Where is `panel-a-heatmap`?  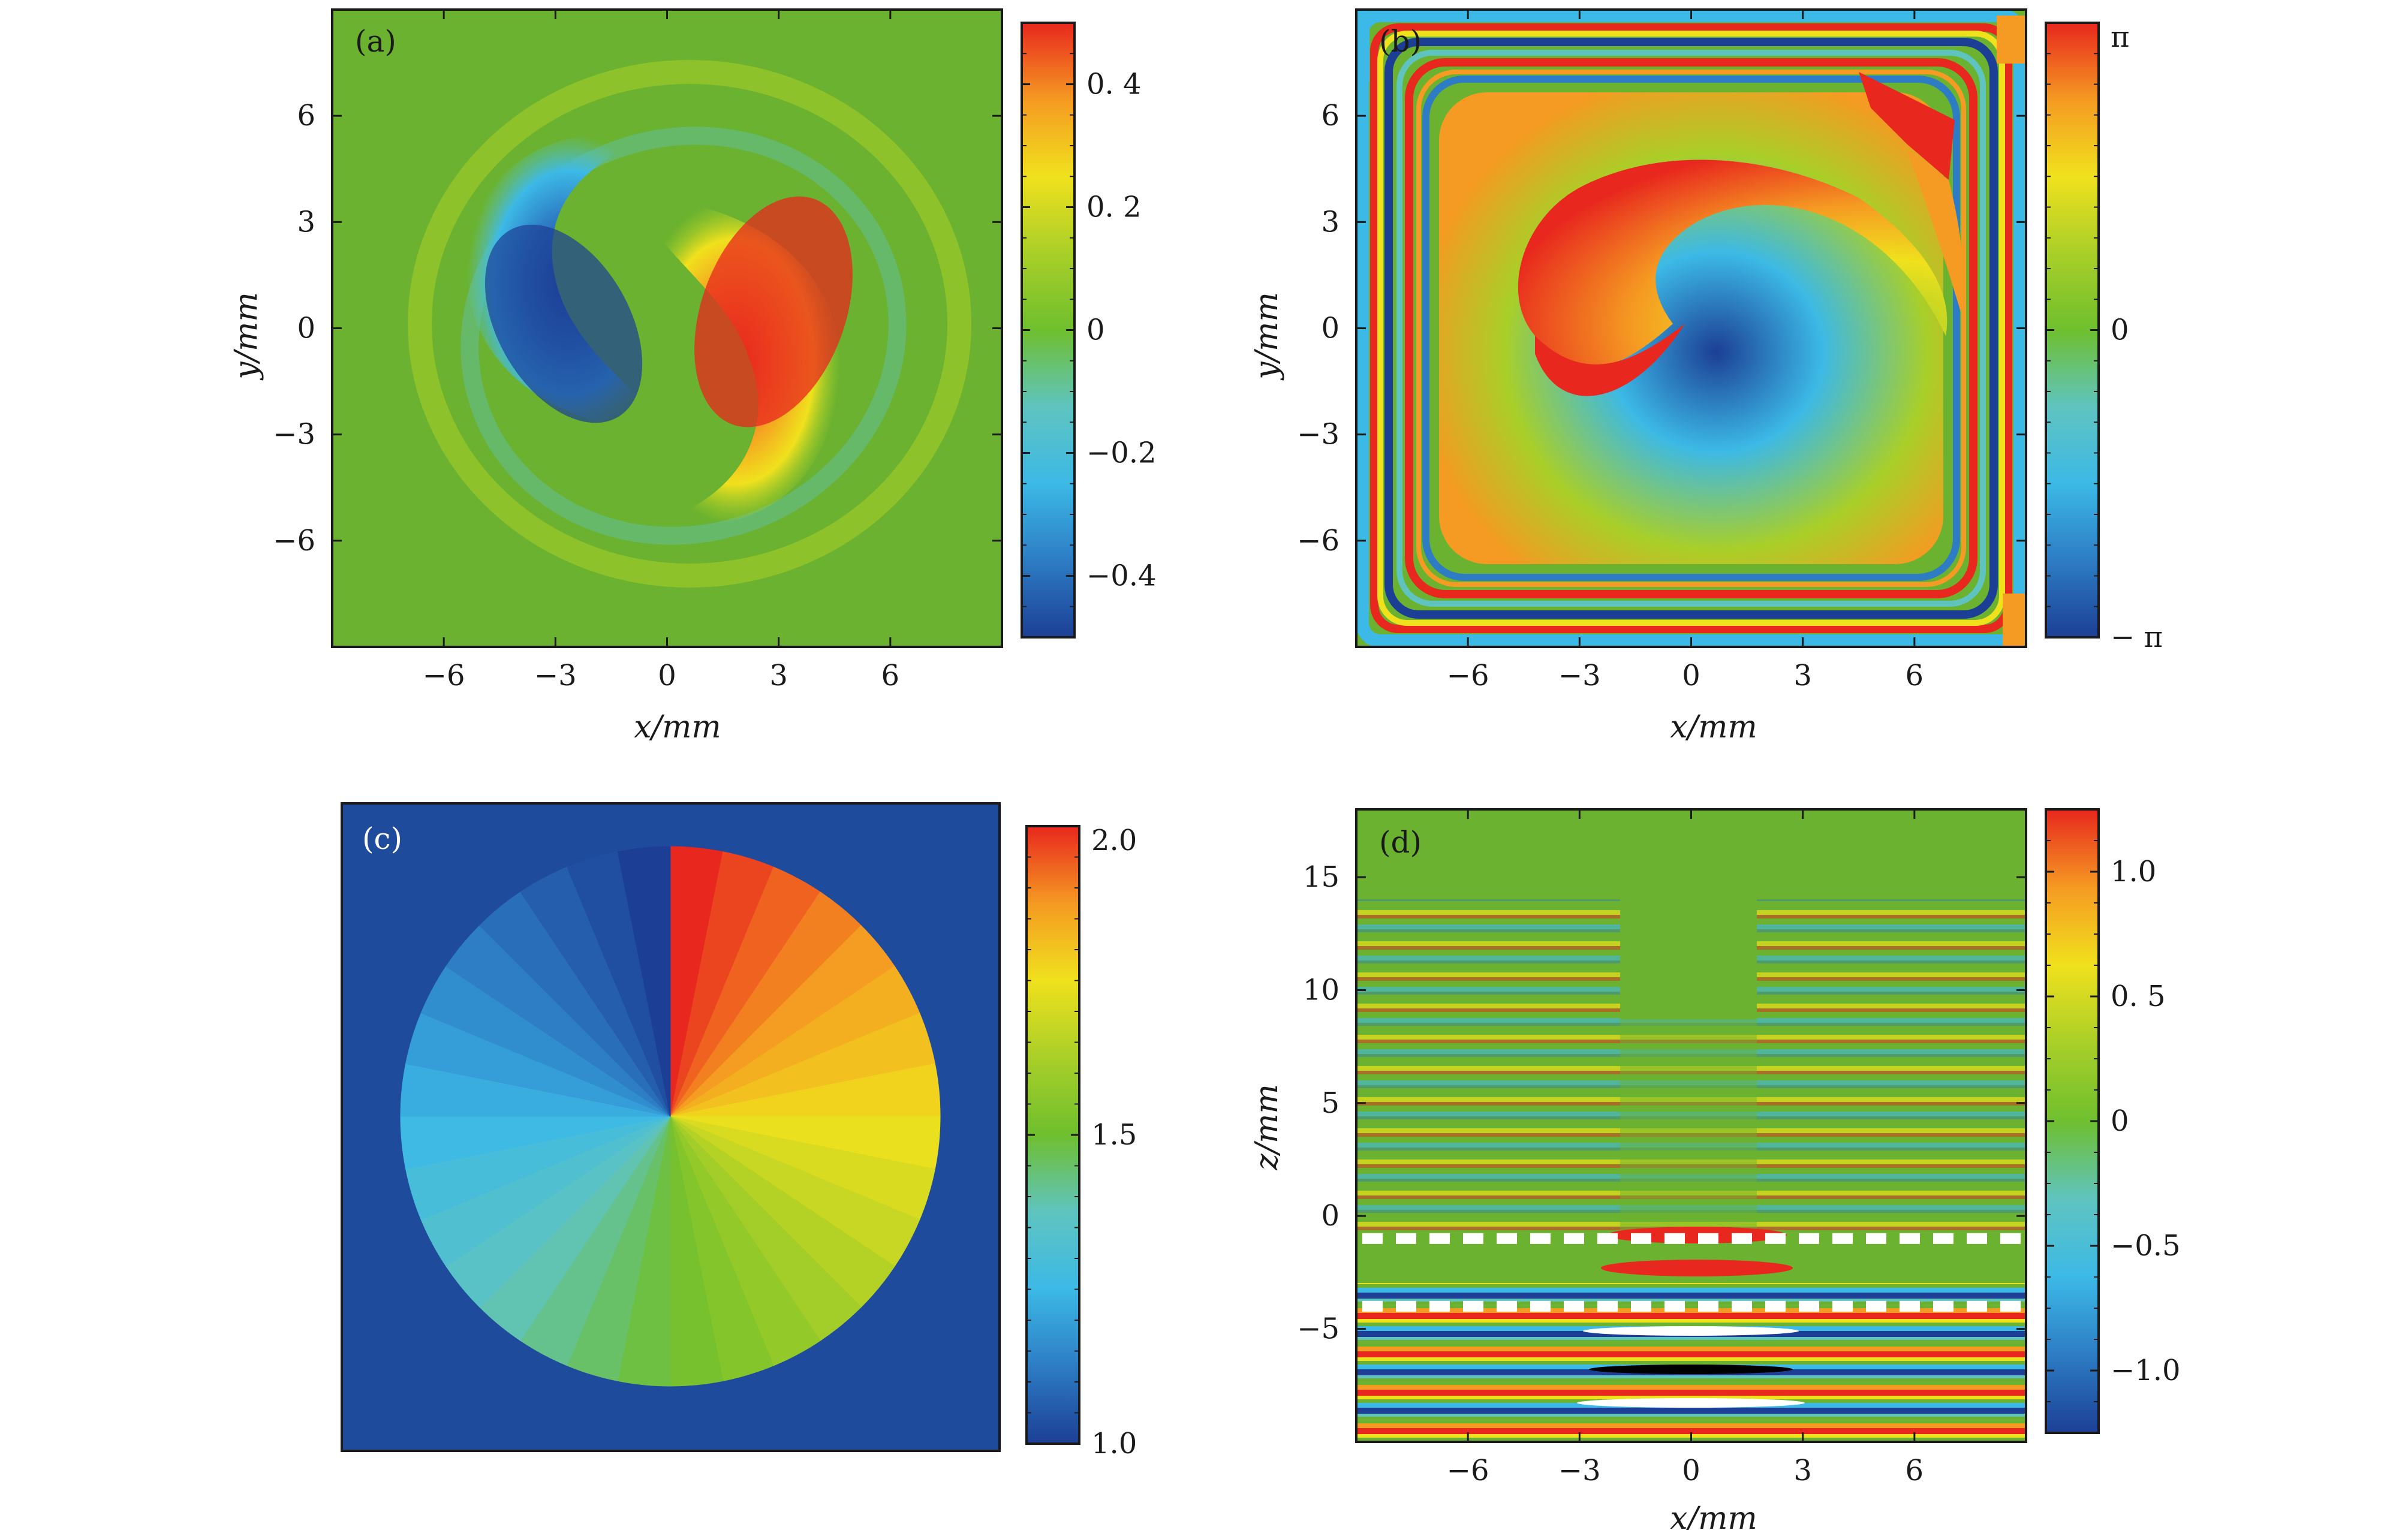
panel-a-heatmap is located at coordinates (667, 329).